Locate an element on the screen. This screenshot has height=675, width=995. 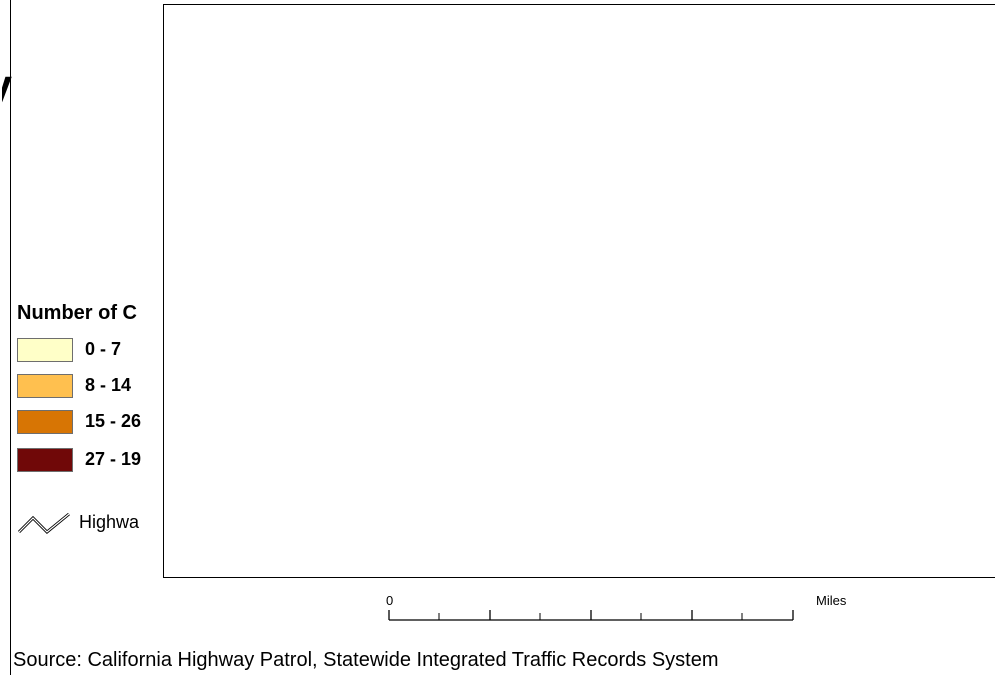
highway-label: Highwa is located at coordinates (109, 522).